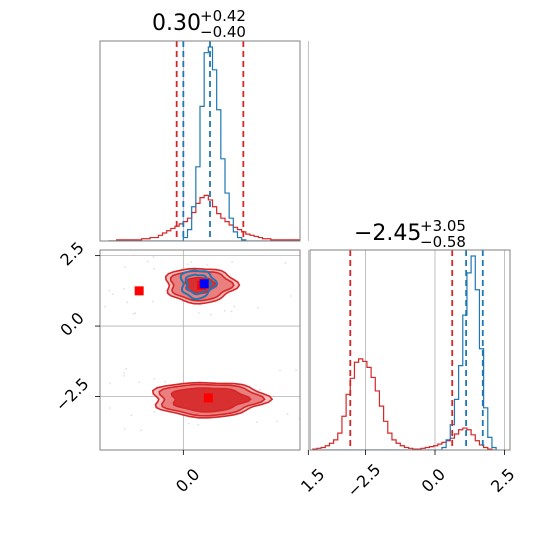 This screenshot has height=550, width=550. I want to click on title-p0-minus: −0.40, so click(223, 32).